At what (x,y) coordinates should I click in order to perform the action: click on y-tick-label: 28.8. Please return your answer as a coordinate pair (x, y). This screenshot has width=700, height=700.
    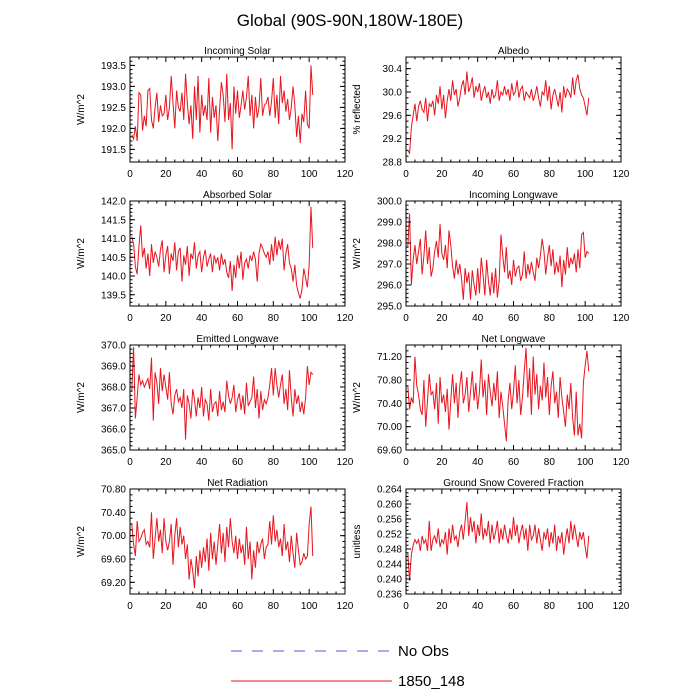
    Looking at the image, I should click on (393, 163).